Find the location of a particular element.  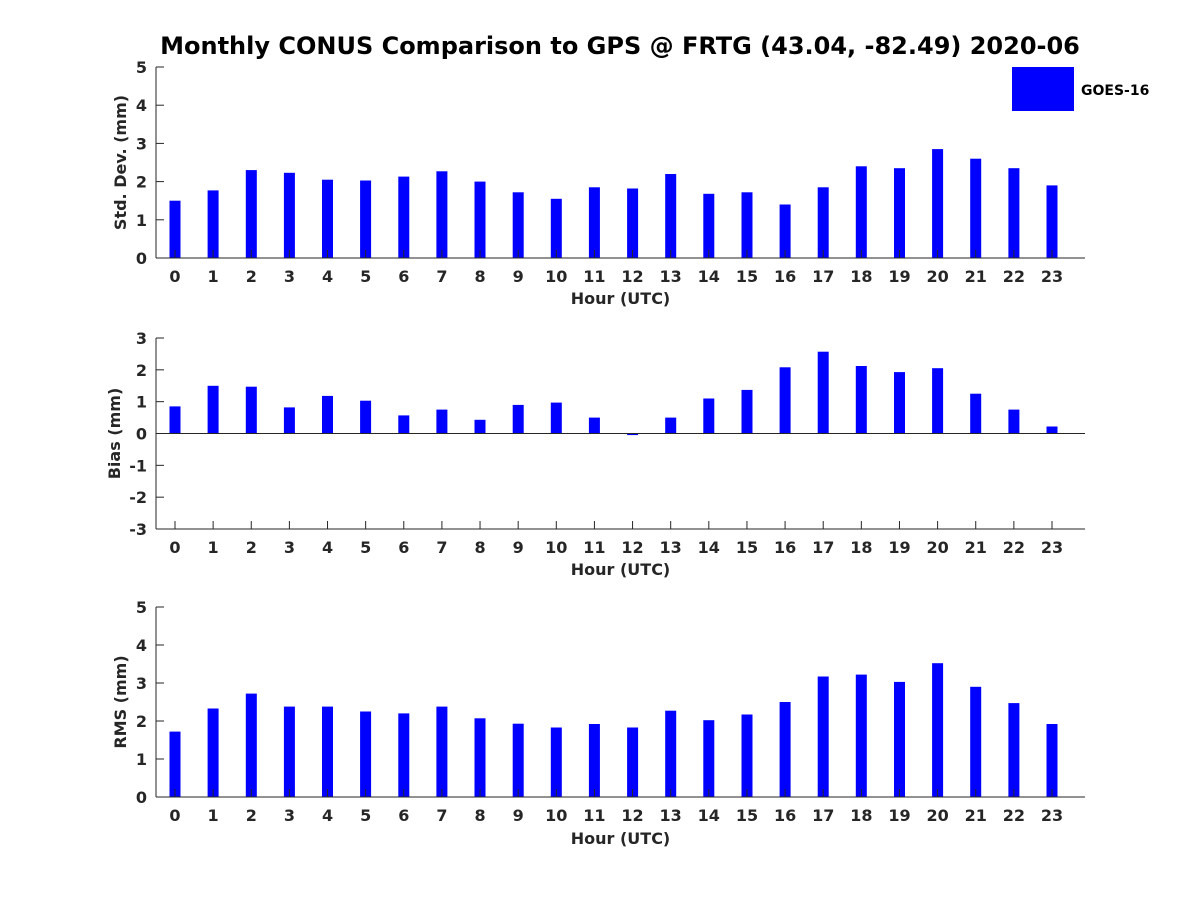

x-tick-label: 7 is located at coordinates (441, 276).